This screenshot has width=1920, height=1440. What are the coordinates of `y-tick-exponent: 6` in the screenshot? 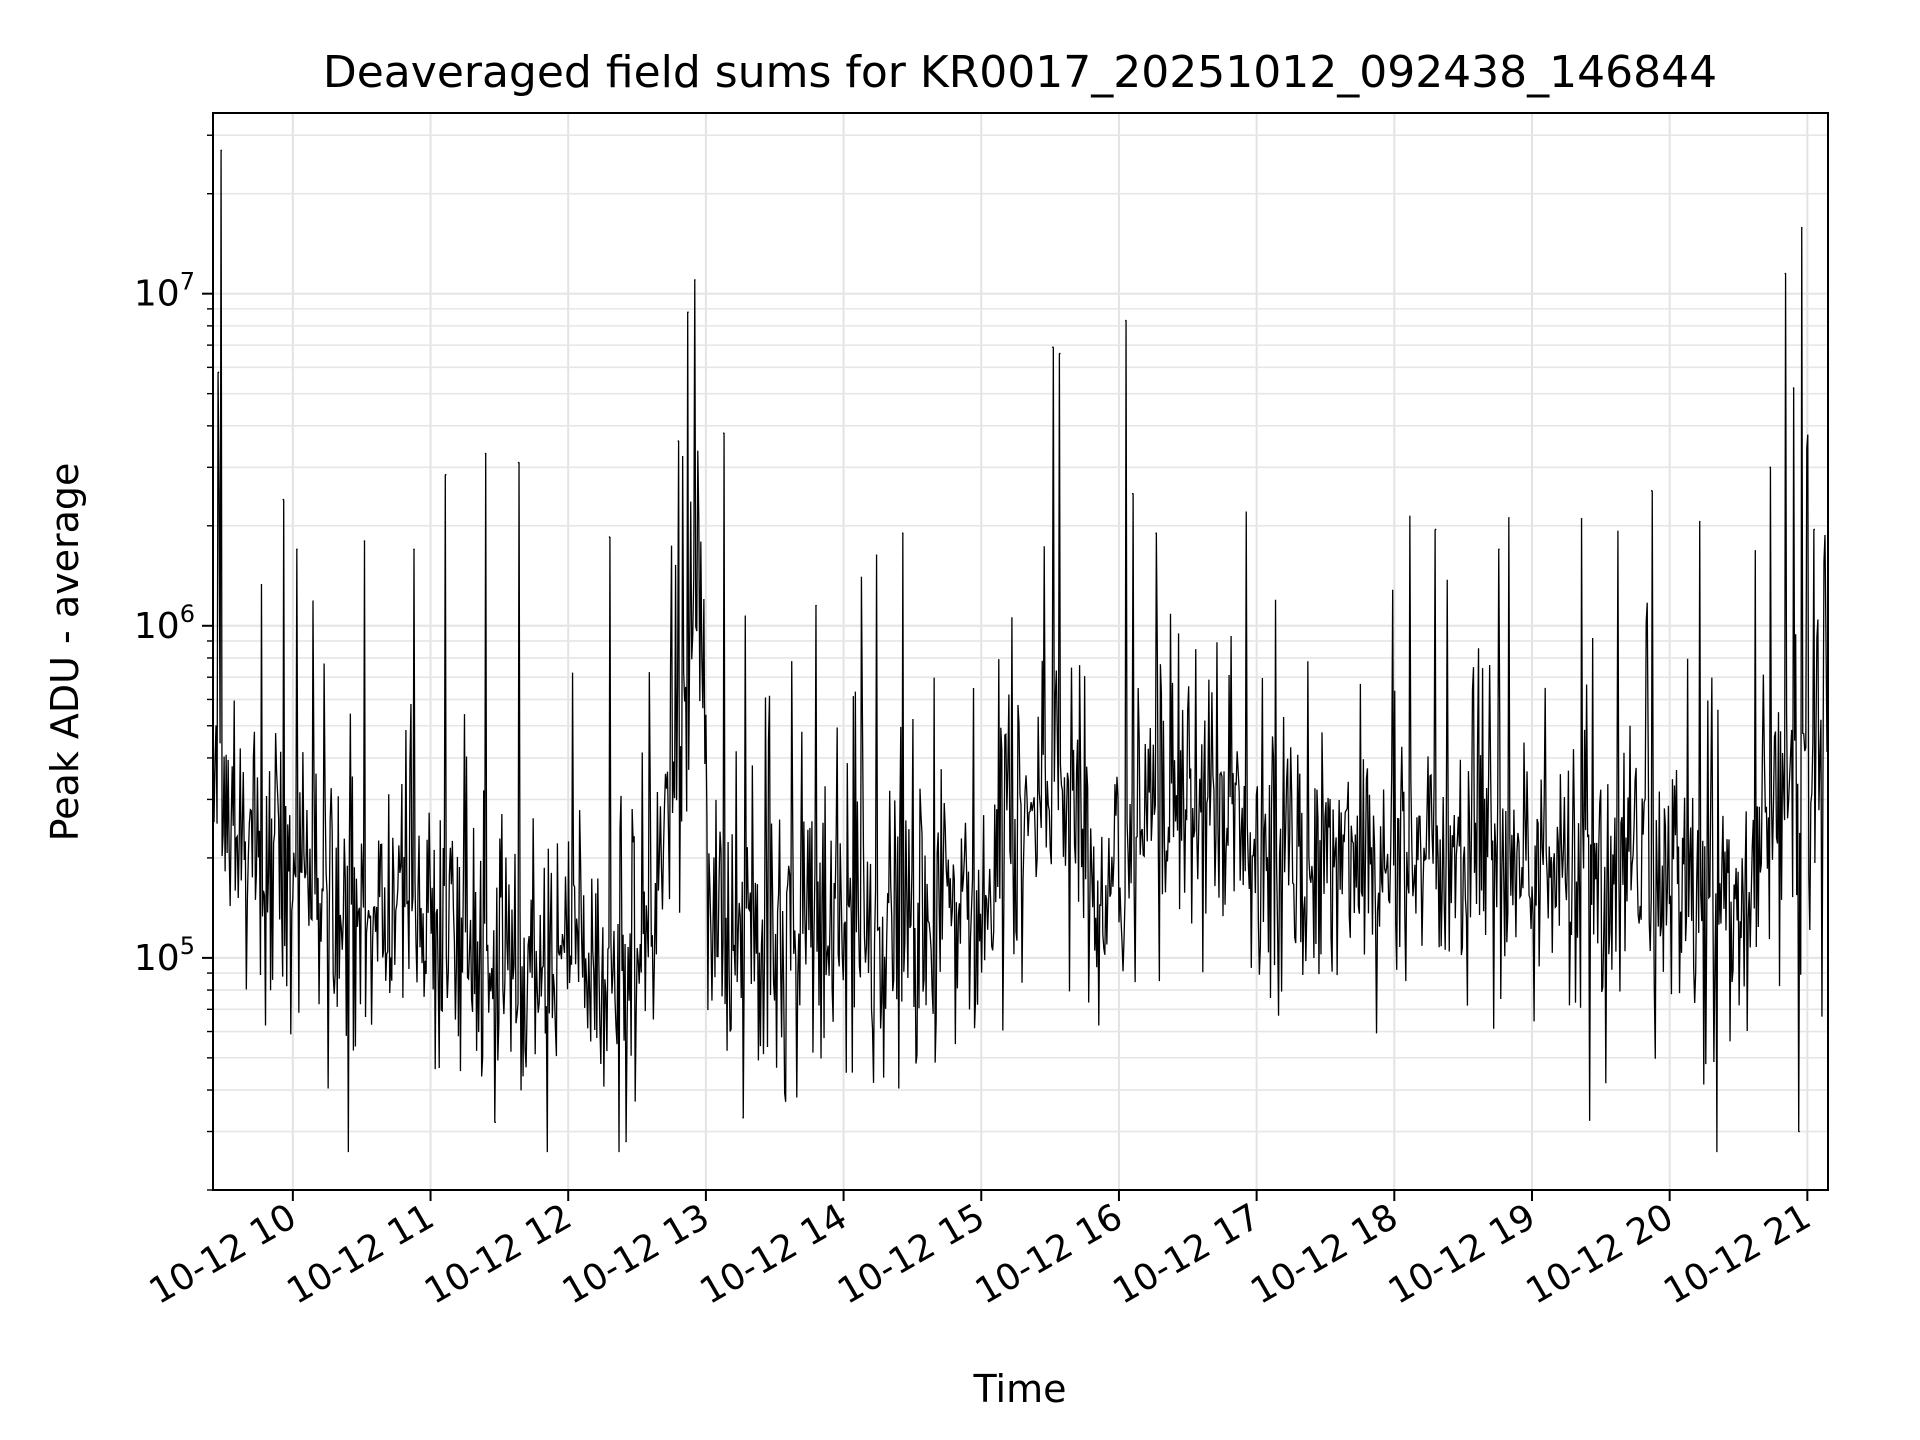 It's located at (187, 614).